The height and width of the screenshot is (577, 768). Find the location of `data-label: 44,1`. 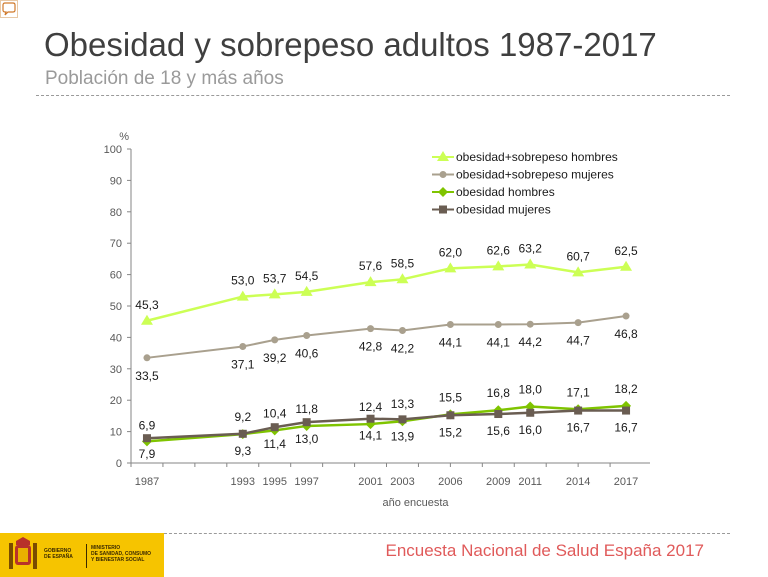

data-label: 44,1 is located at coordinates (451, 343).